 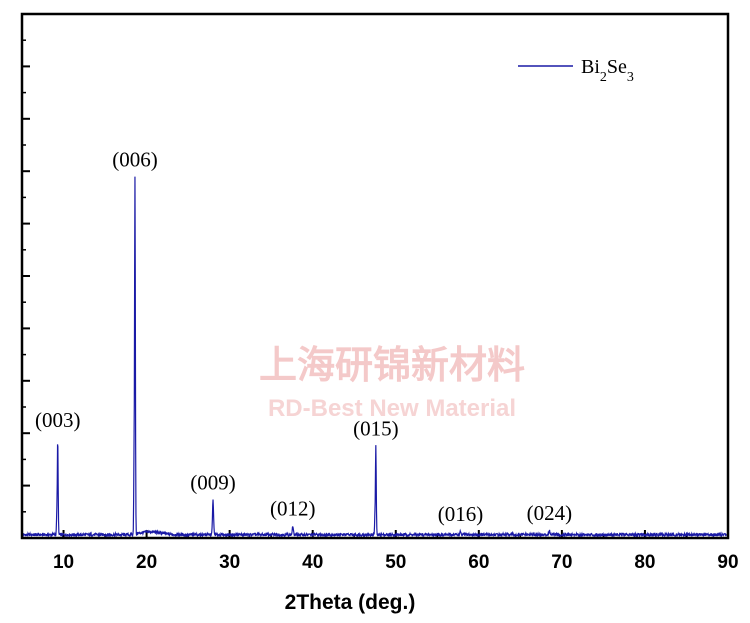 I want to click on x-axis-tick-labels: 10 20 30 40 50 60 70 80 90, so click(x=396, y=562).